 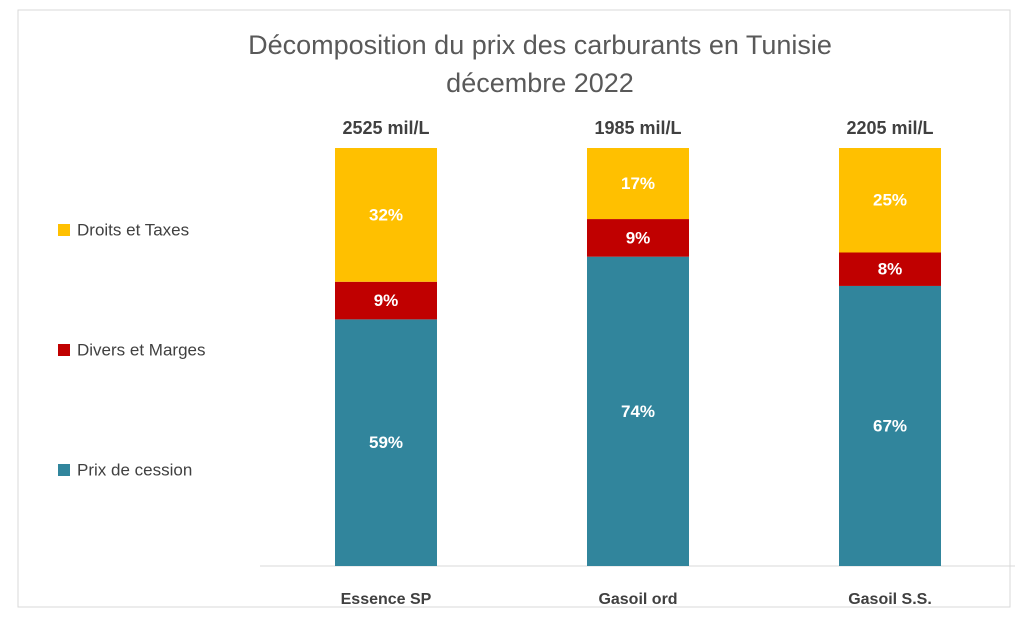 What do you see at coordinates (889, 128) in the screenshot?
I see `total-label: 2205 mil/L` at bounding box center [889, 128].